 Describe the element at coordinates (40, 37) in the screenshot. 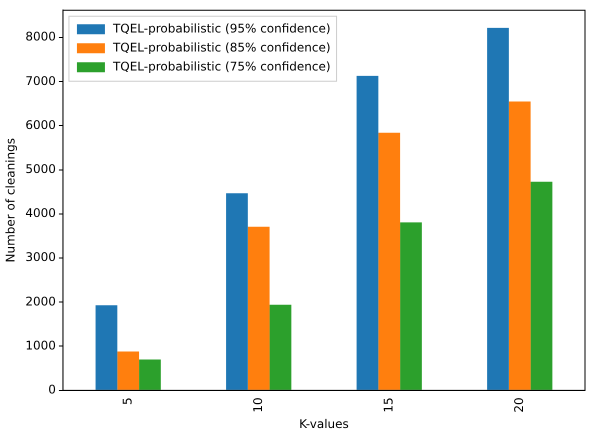

I see `y-tick-label: 8000` at that location.